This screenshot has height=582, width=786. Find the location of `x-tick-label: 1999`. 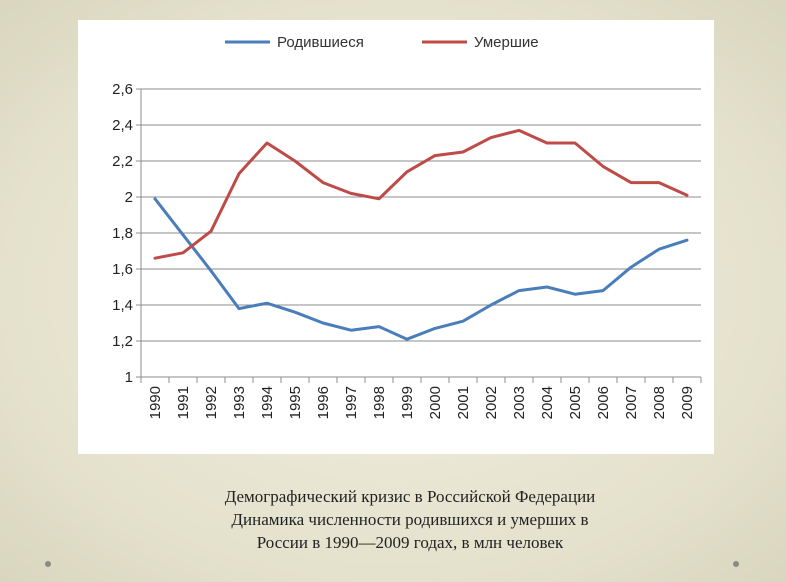

x-tick-label: 1999 is located at coordinates (407, 402).